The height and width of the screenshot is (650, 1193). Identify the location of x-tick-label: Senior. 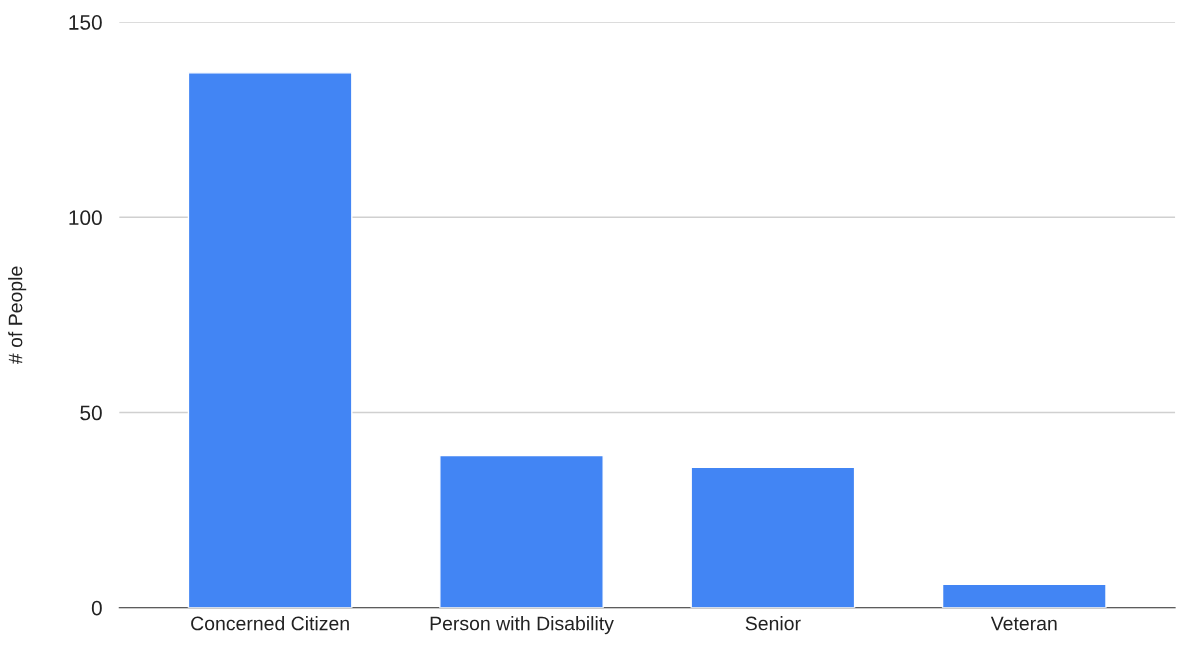
(773, 623).